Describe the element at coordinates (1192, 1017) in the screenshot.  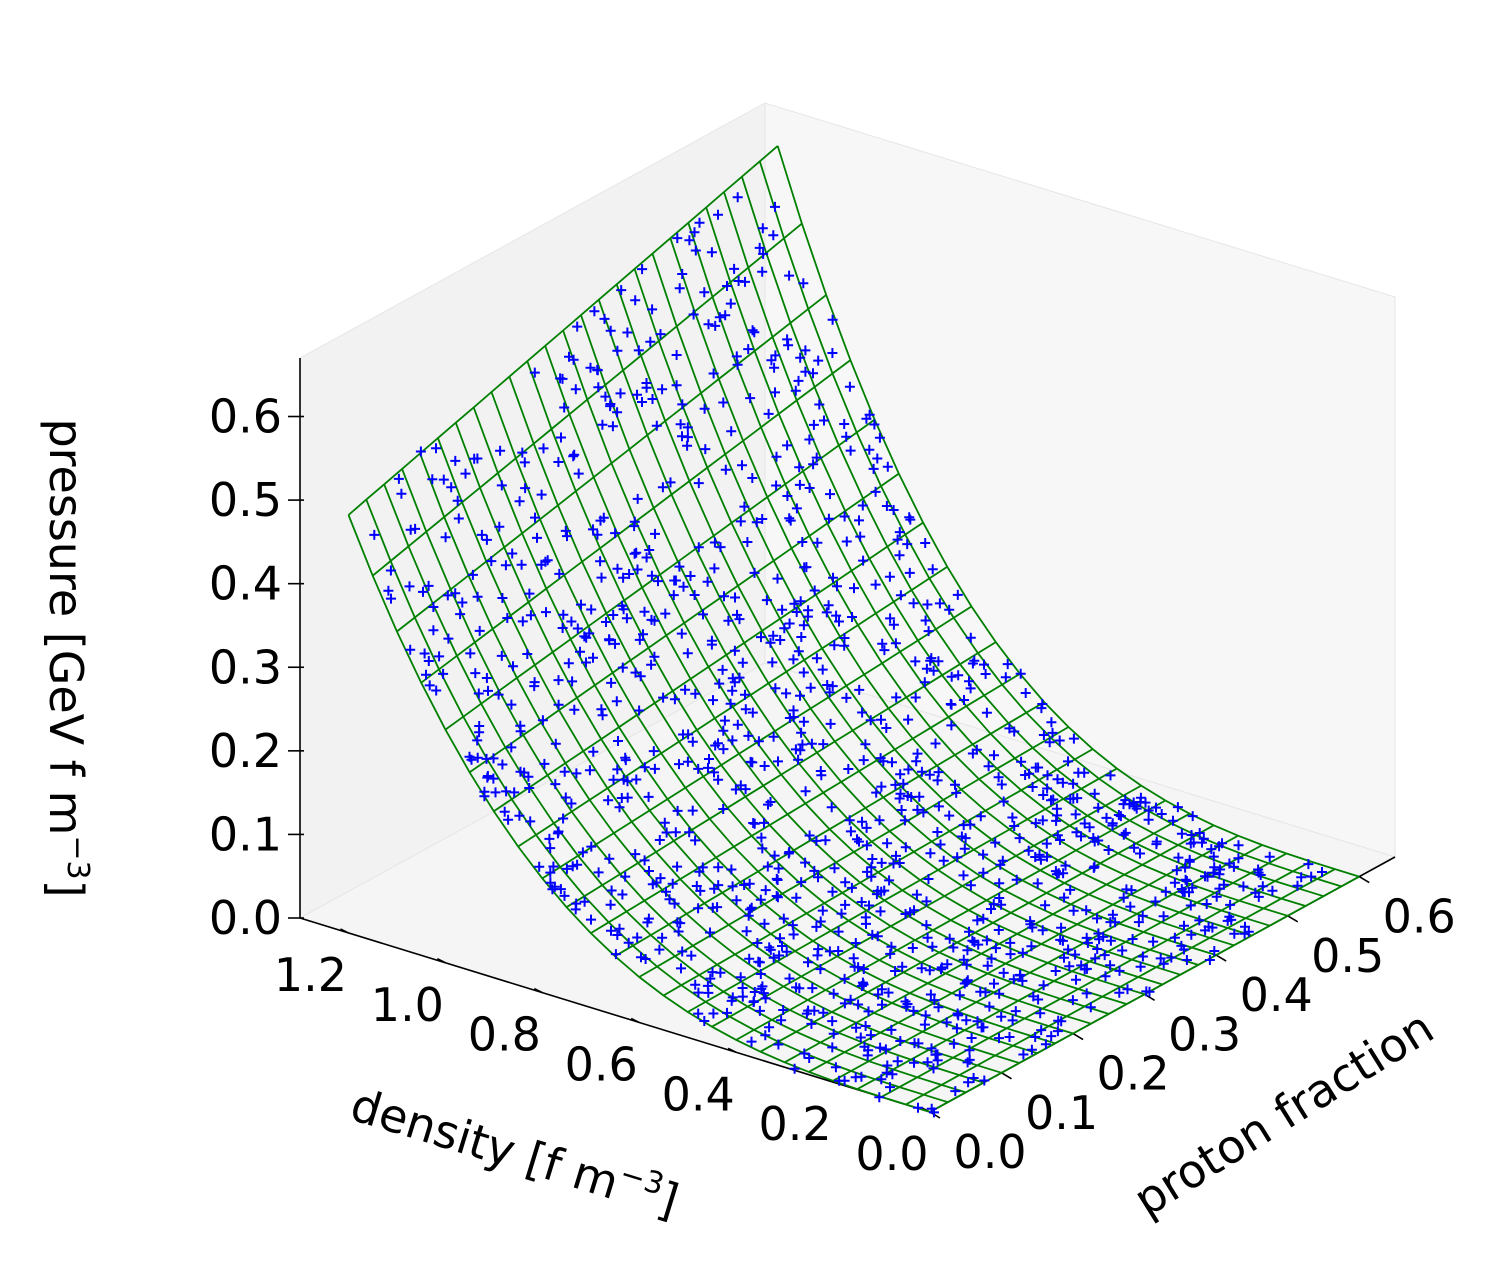
I see `y-axis: 0.00.10.20.30.40.50.6` at that location.